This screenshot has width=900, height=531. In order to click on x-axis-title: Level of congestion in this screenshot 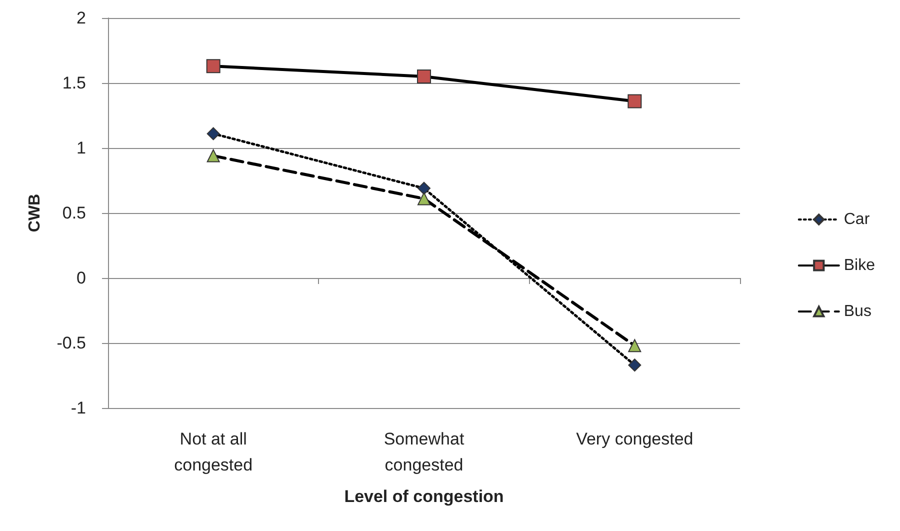, I will do `click(424, 496)`.